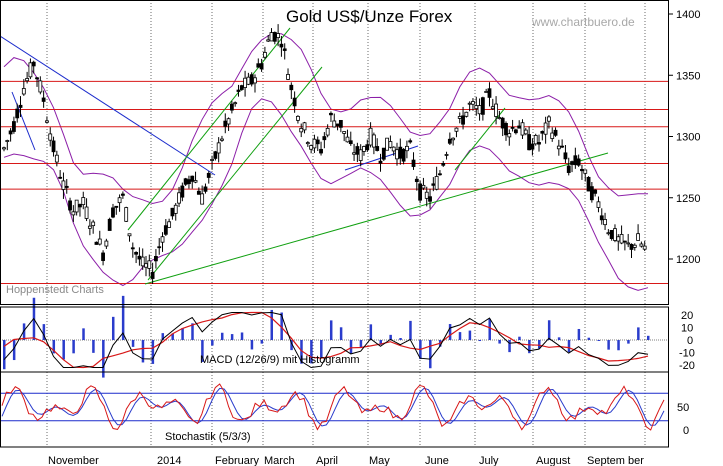  What do you see at coordinates (279, 460) in the screenshot?
I see `month-label: March` at bounding box center [279, 460].